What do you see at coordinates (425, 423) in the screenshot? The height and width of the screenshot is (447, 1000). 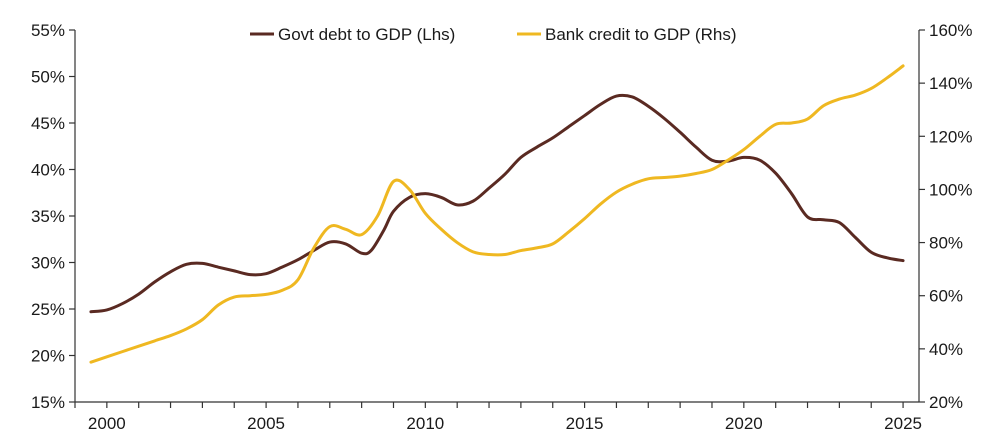 I see `x-tick-label: 2010` at bounding box center [425, 423].